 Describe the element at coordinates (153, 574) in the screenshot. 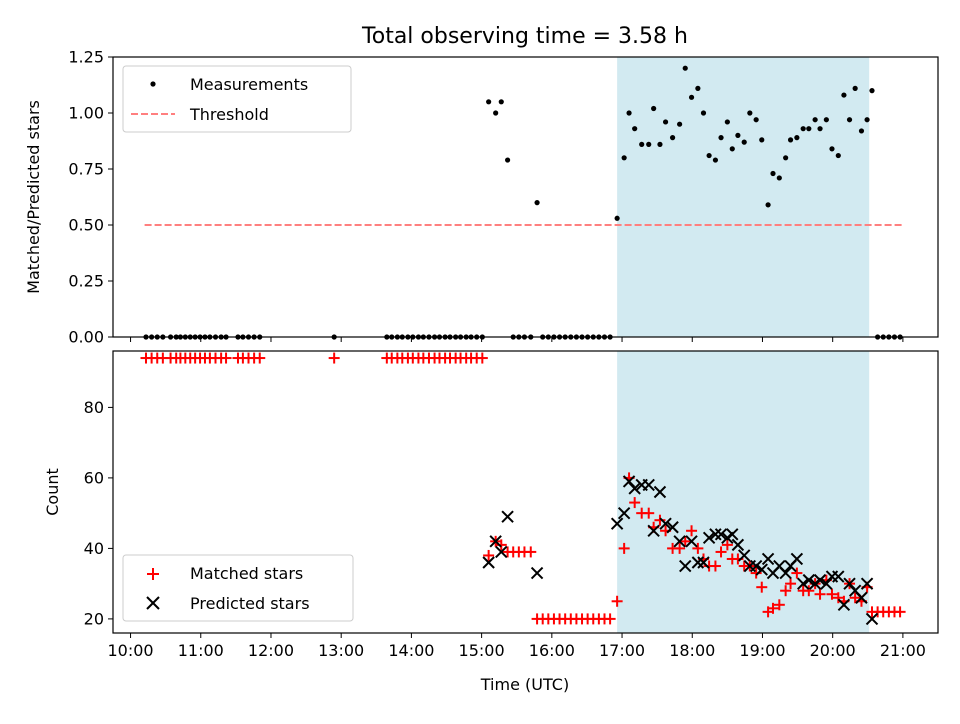

I see `legend-matched-marker` at that location.